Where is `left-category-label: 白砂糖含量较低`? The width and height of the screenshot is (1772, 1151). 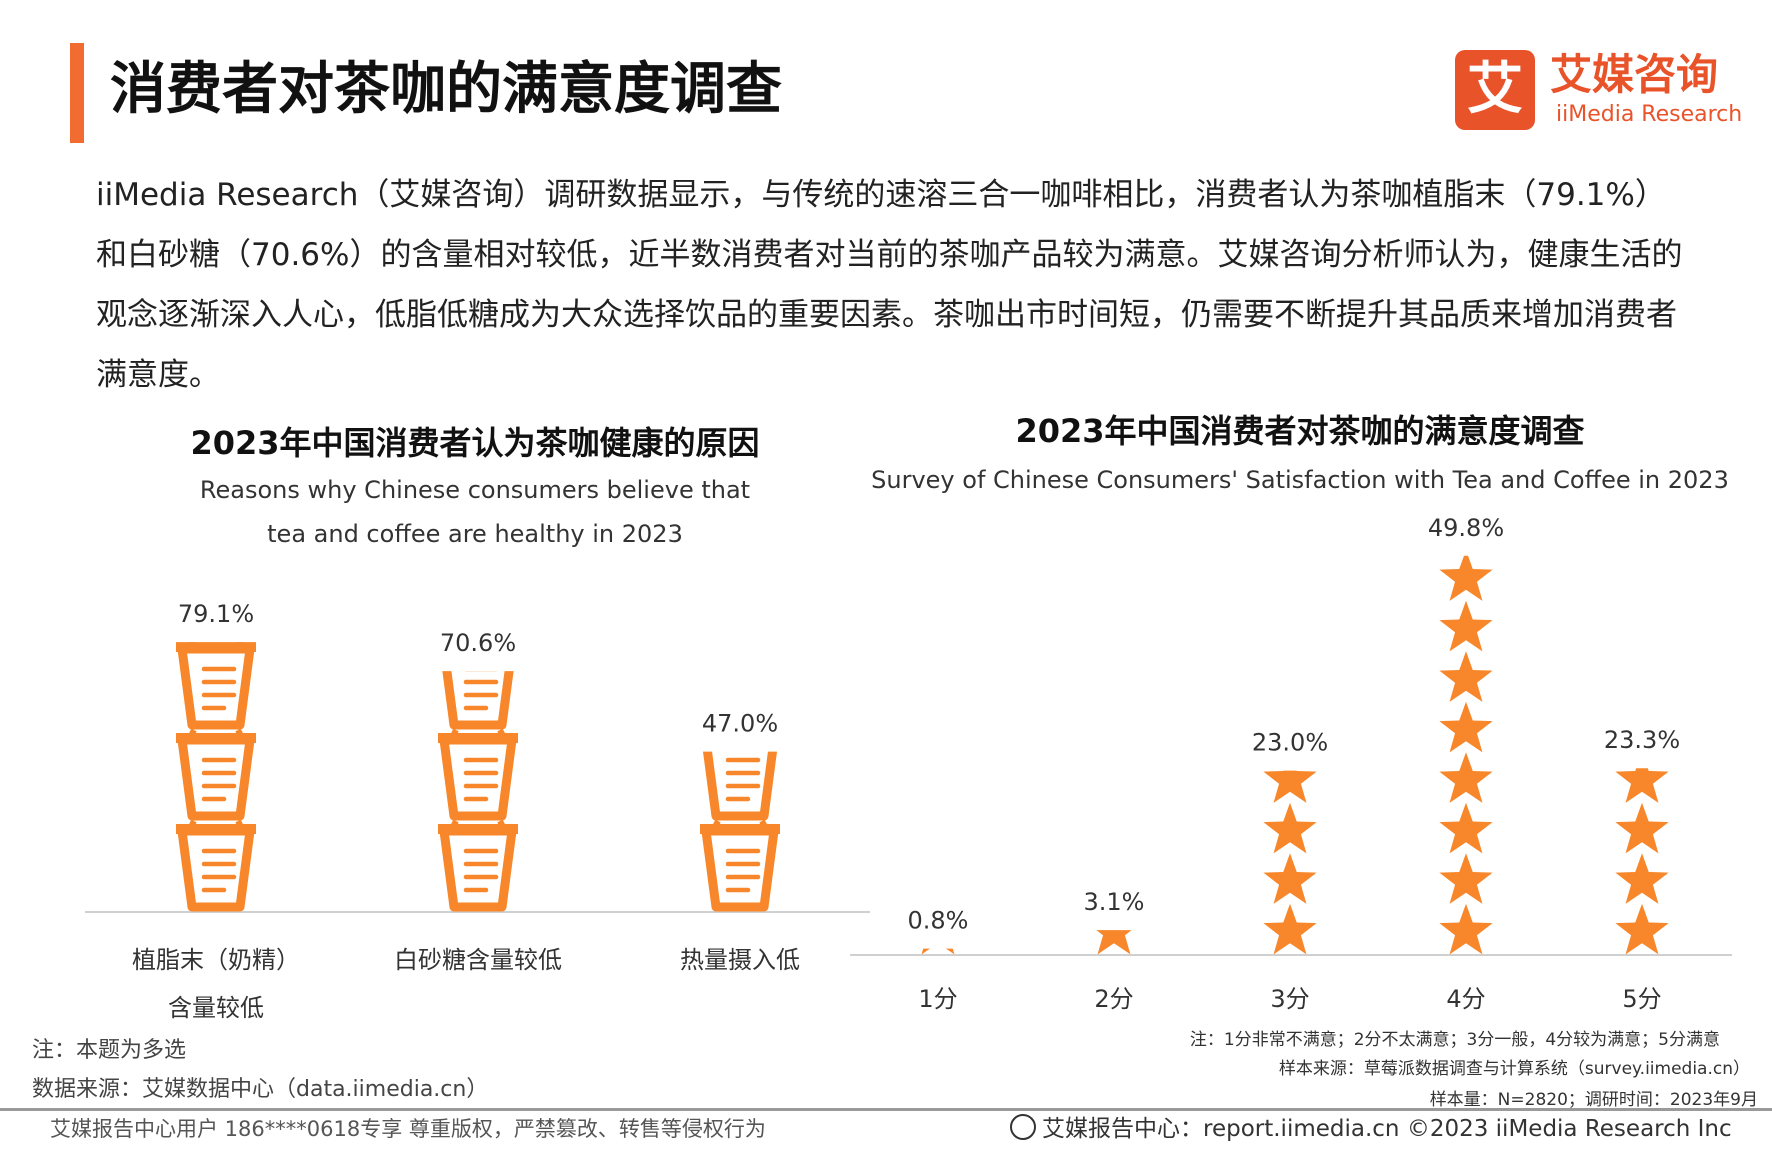 left-category-label: 白砂糖含量较低 is located at coordinates (478, 960).